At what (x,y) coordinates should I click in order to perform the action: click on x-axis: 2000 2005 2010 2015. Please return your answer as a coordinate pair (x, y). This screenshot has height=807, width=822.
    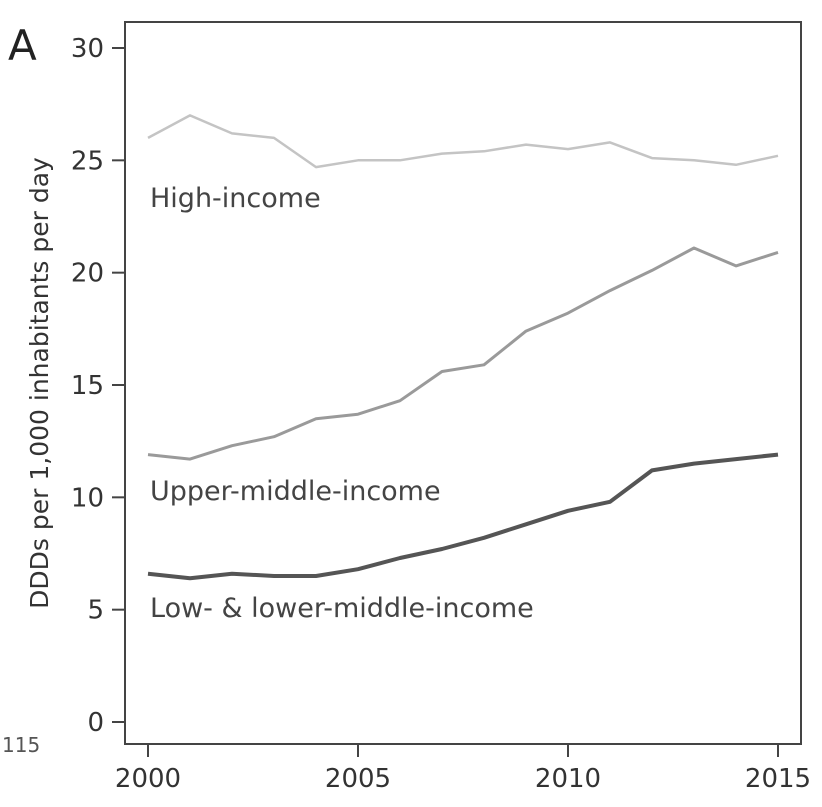
    Looking at the image, I should click on (463, 769).